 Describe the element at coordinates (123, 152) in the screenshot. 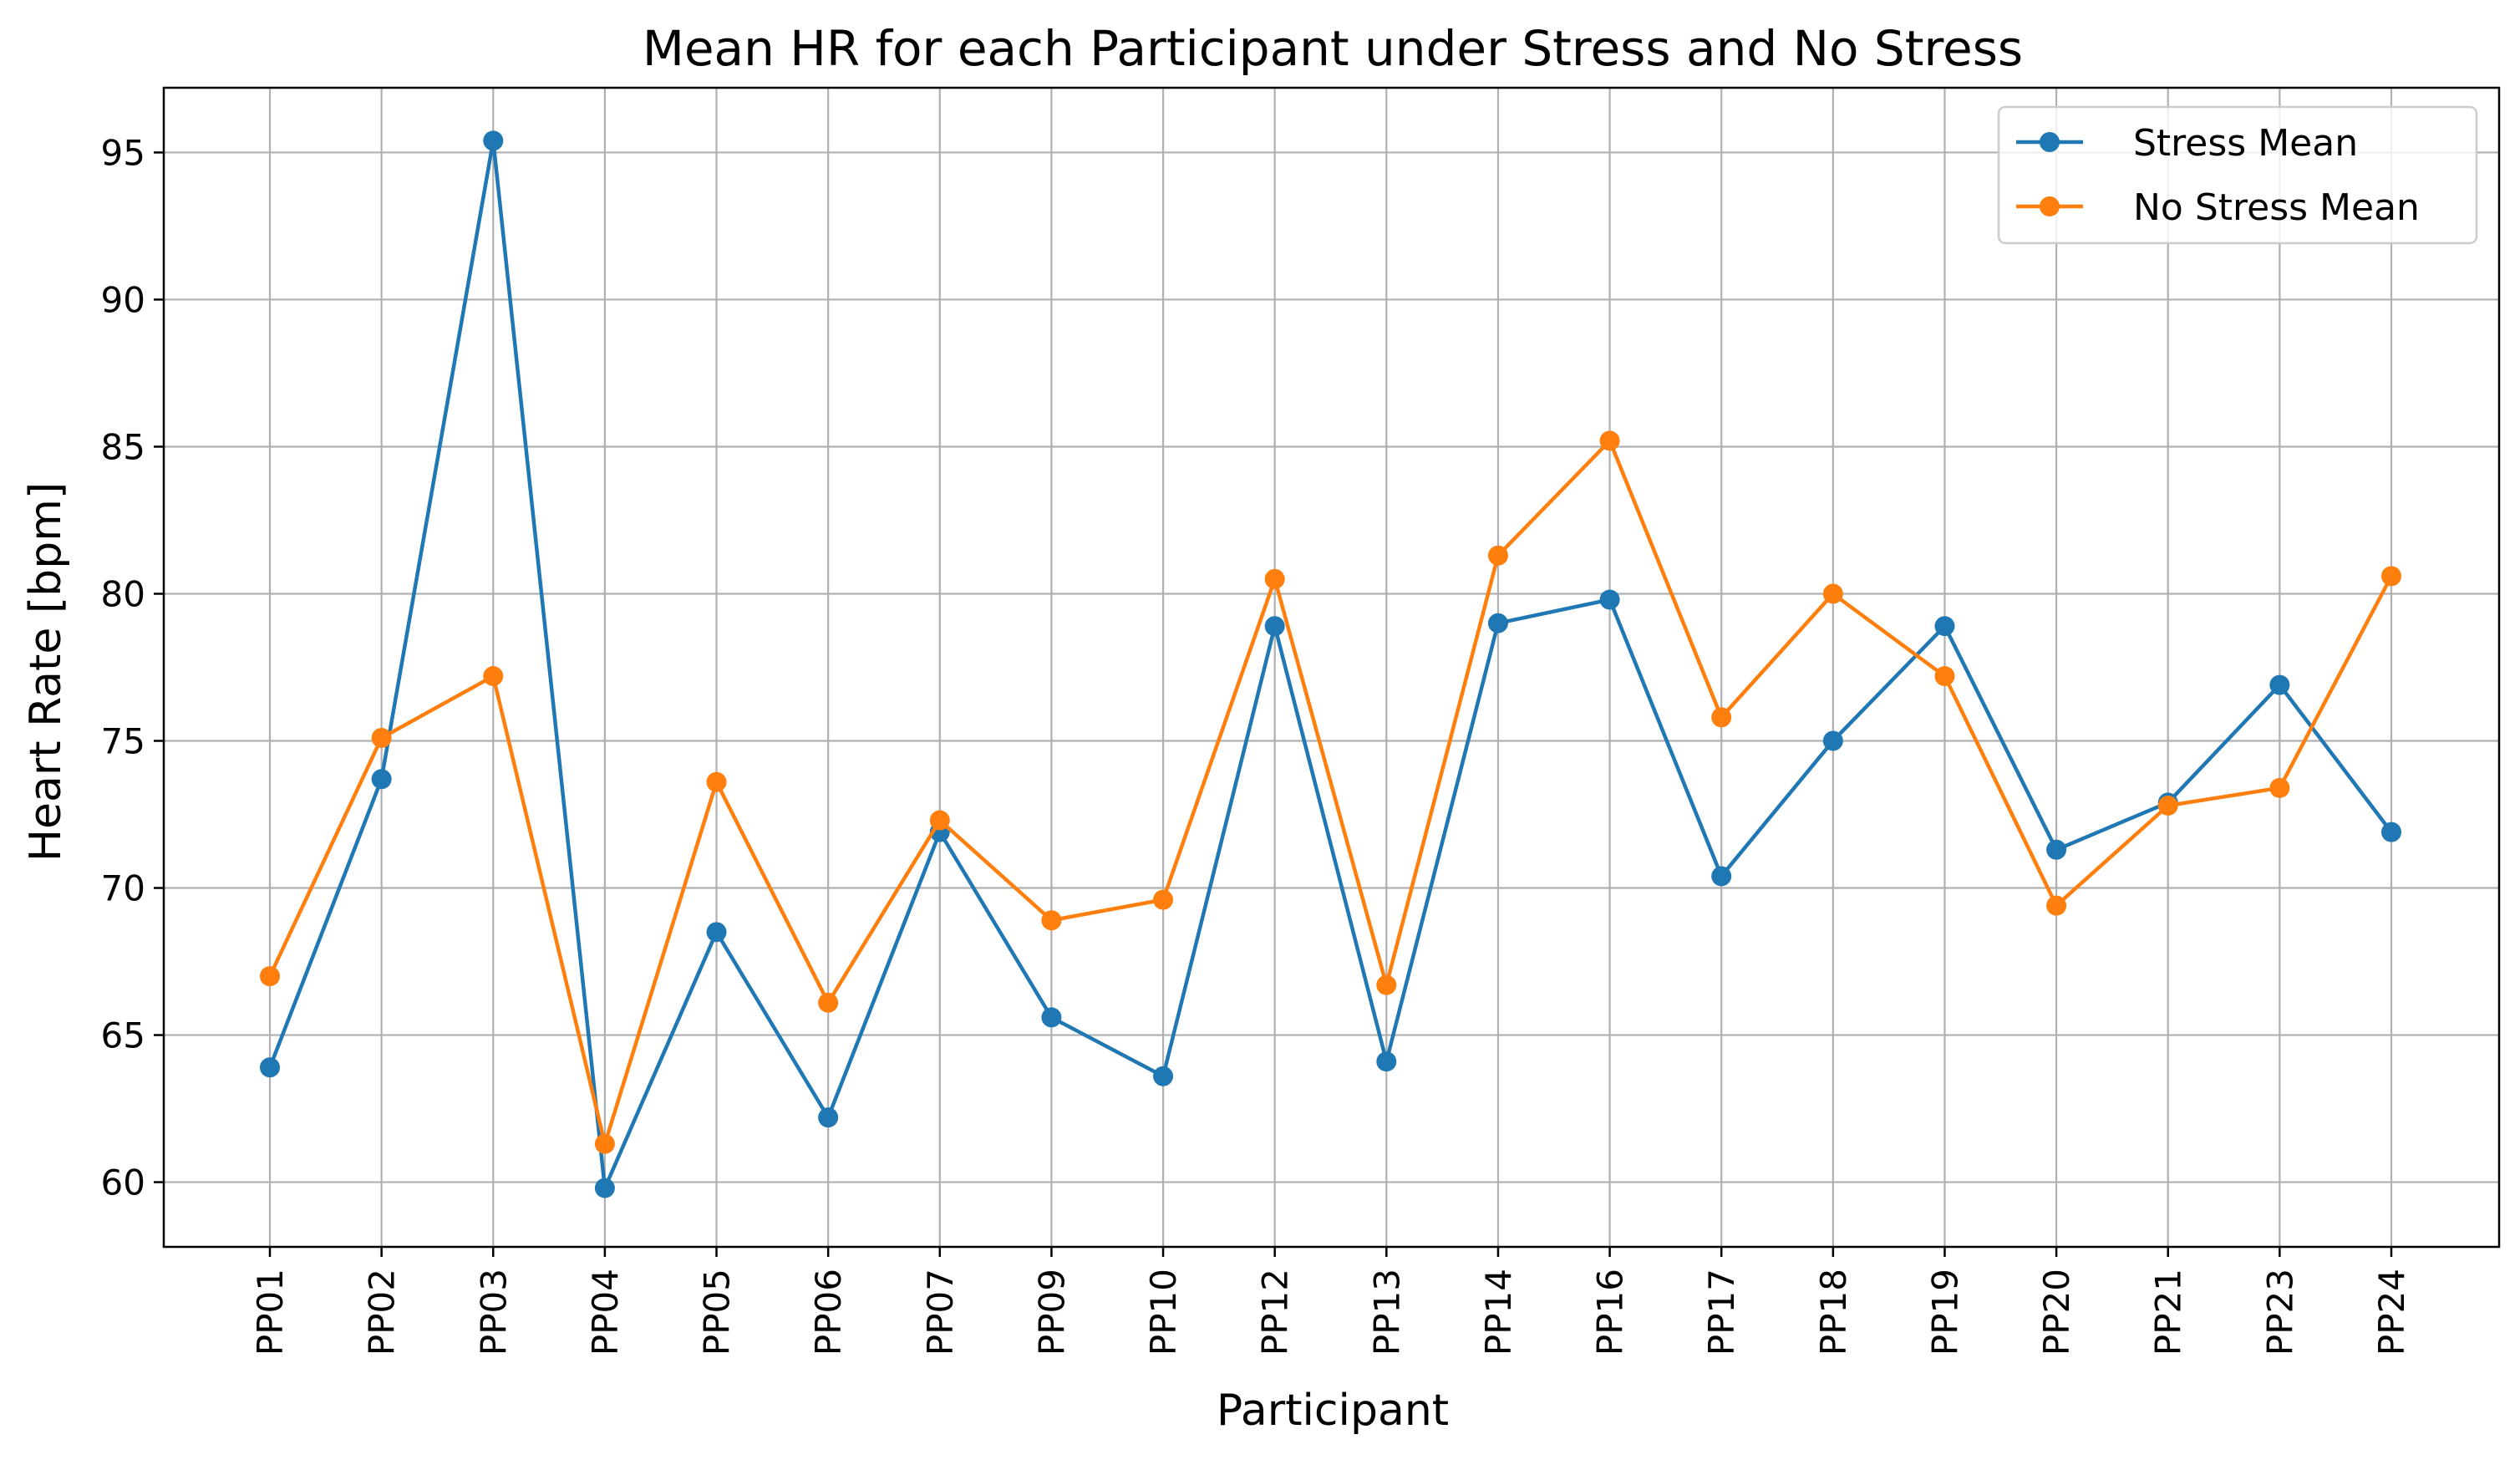

I see `y-tick-label: 95` at that location.